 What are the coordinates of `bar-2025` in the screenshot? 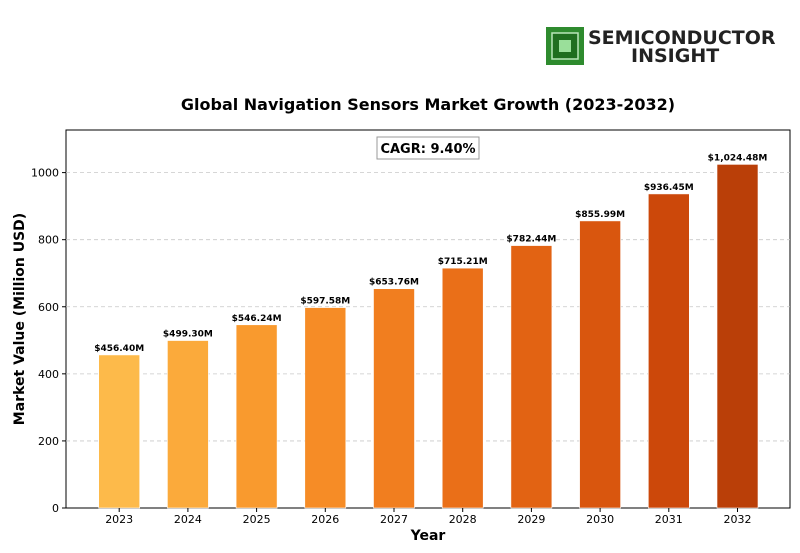 It's located at (256, 416).